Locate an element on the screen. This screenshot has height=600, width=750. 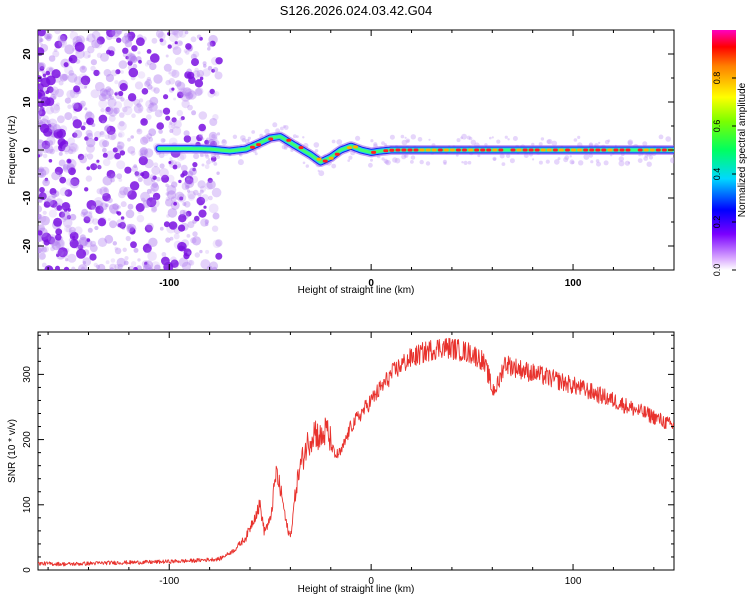
y-tick-label: 20 is located at coordinates (27, 54).